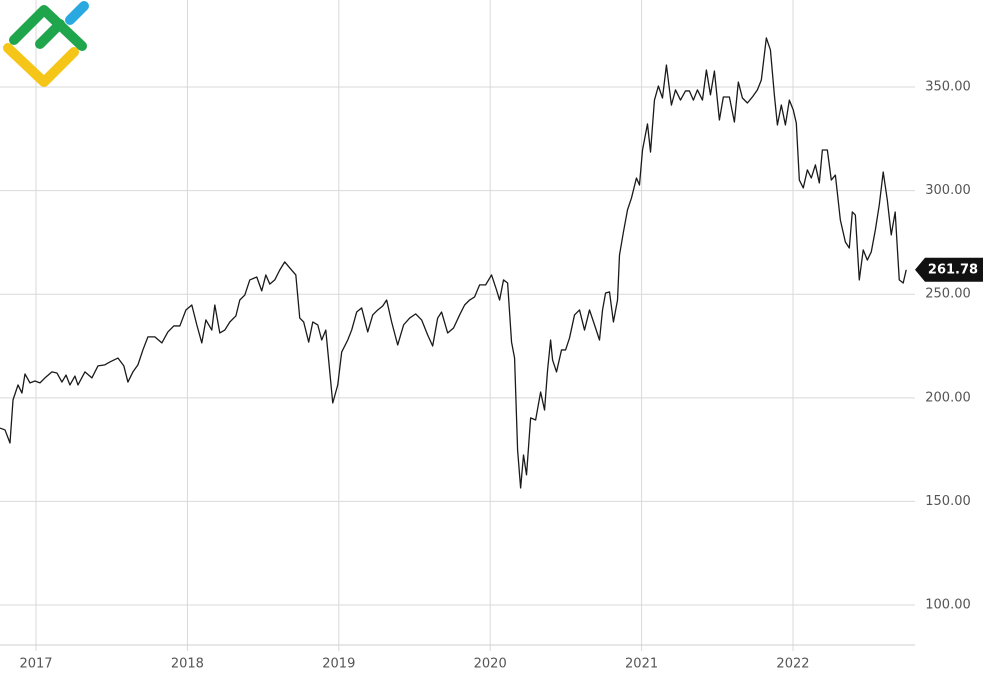  I want to click on y-tick-label: 300.00, so click(948, 190).